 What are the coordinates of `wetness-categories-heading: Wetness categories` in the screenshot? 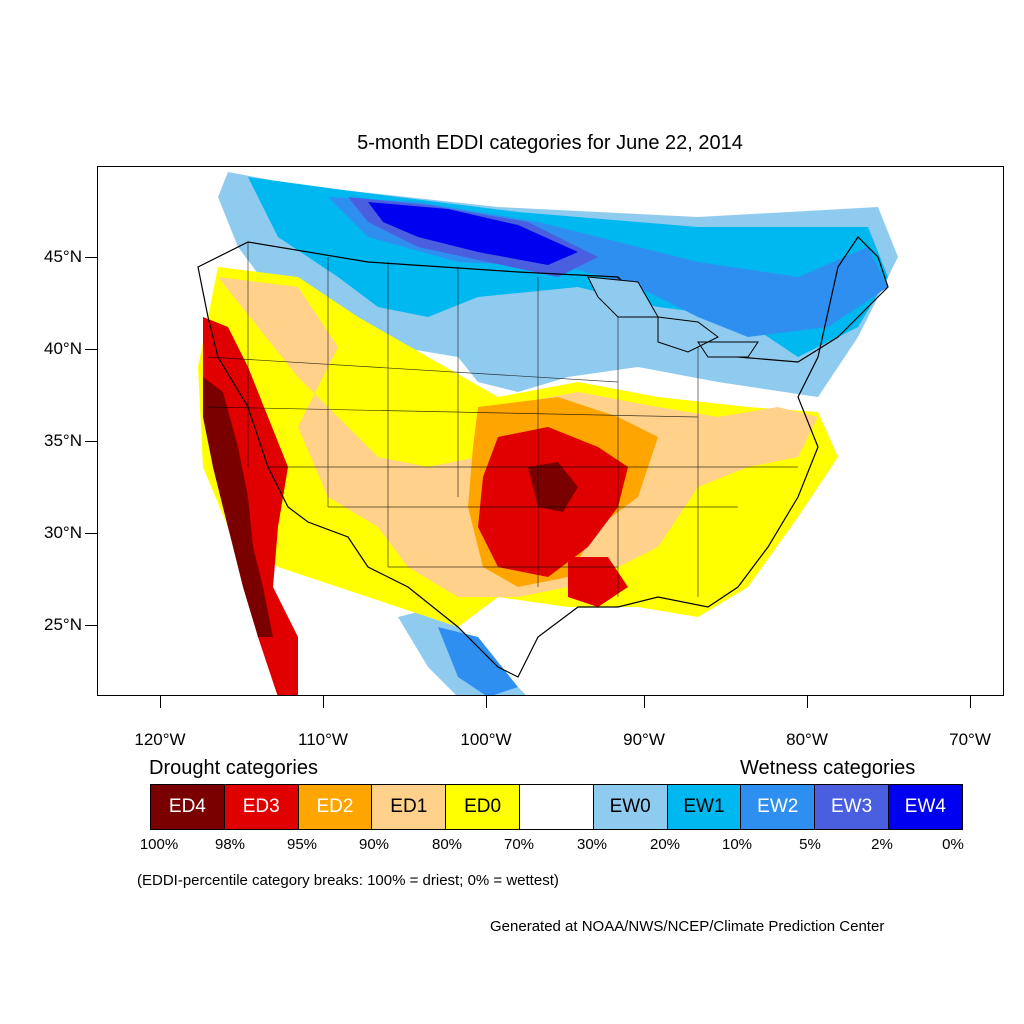 It's located at (828, 768).